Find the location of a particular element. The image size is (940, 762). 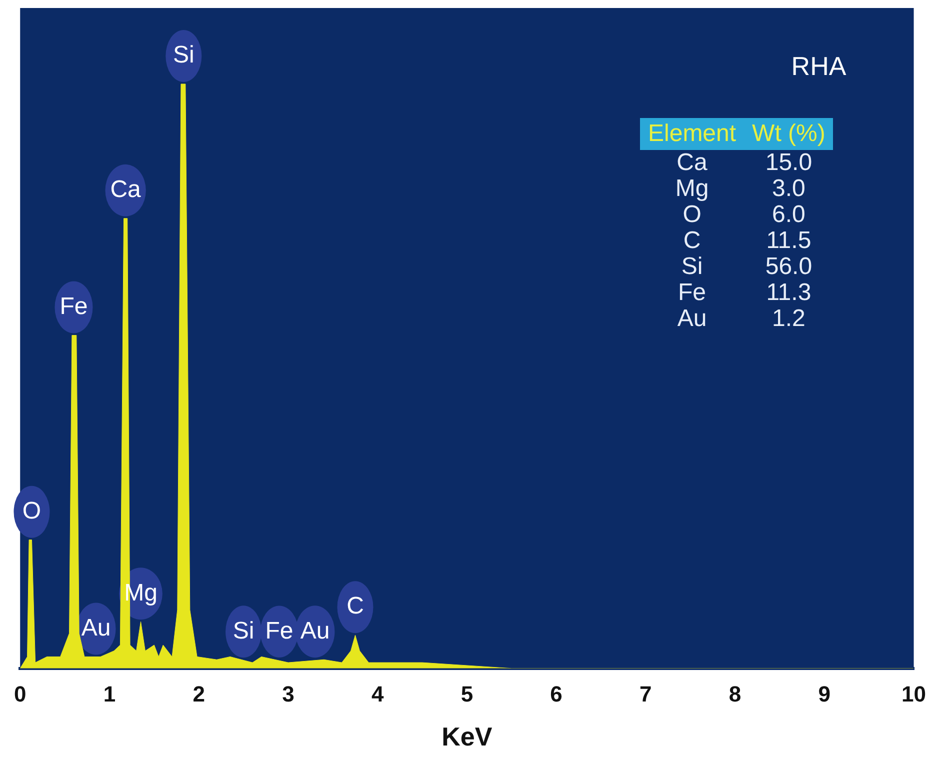

annotation: 11.3 is located at coordinates (788, 292).